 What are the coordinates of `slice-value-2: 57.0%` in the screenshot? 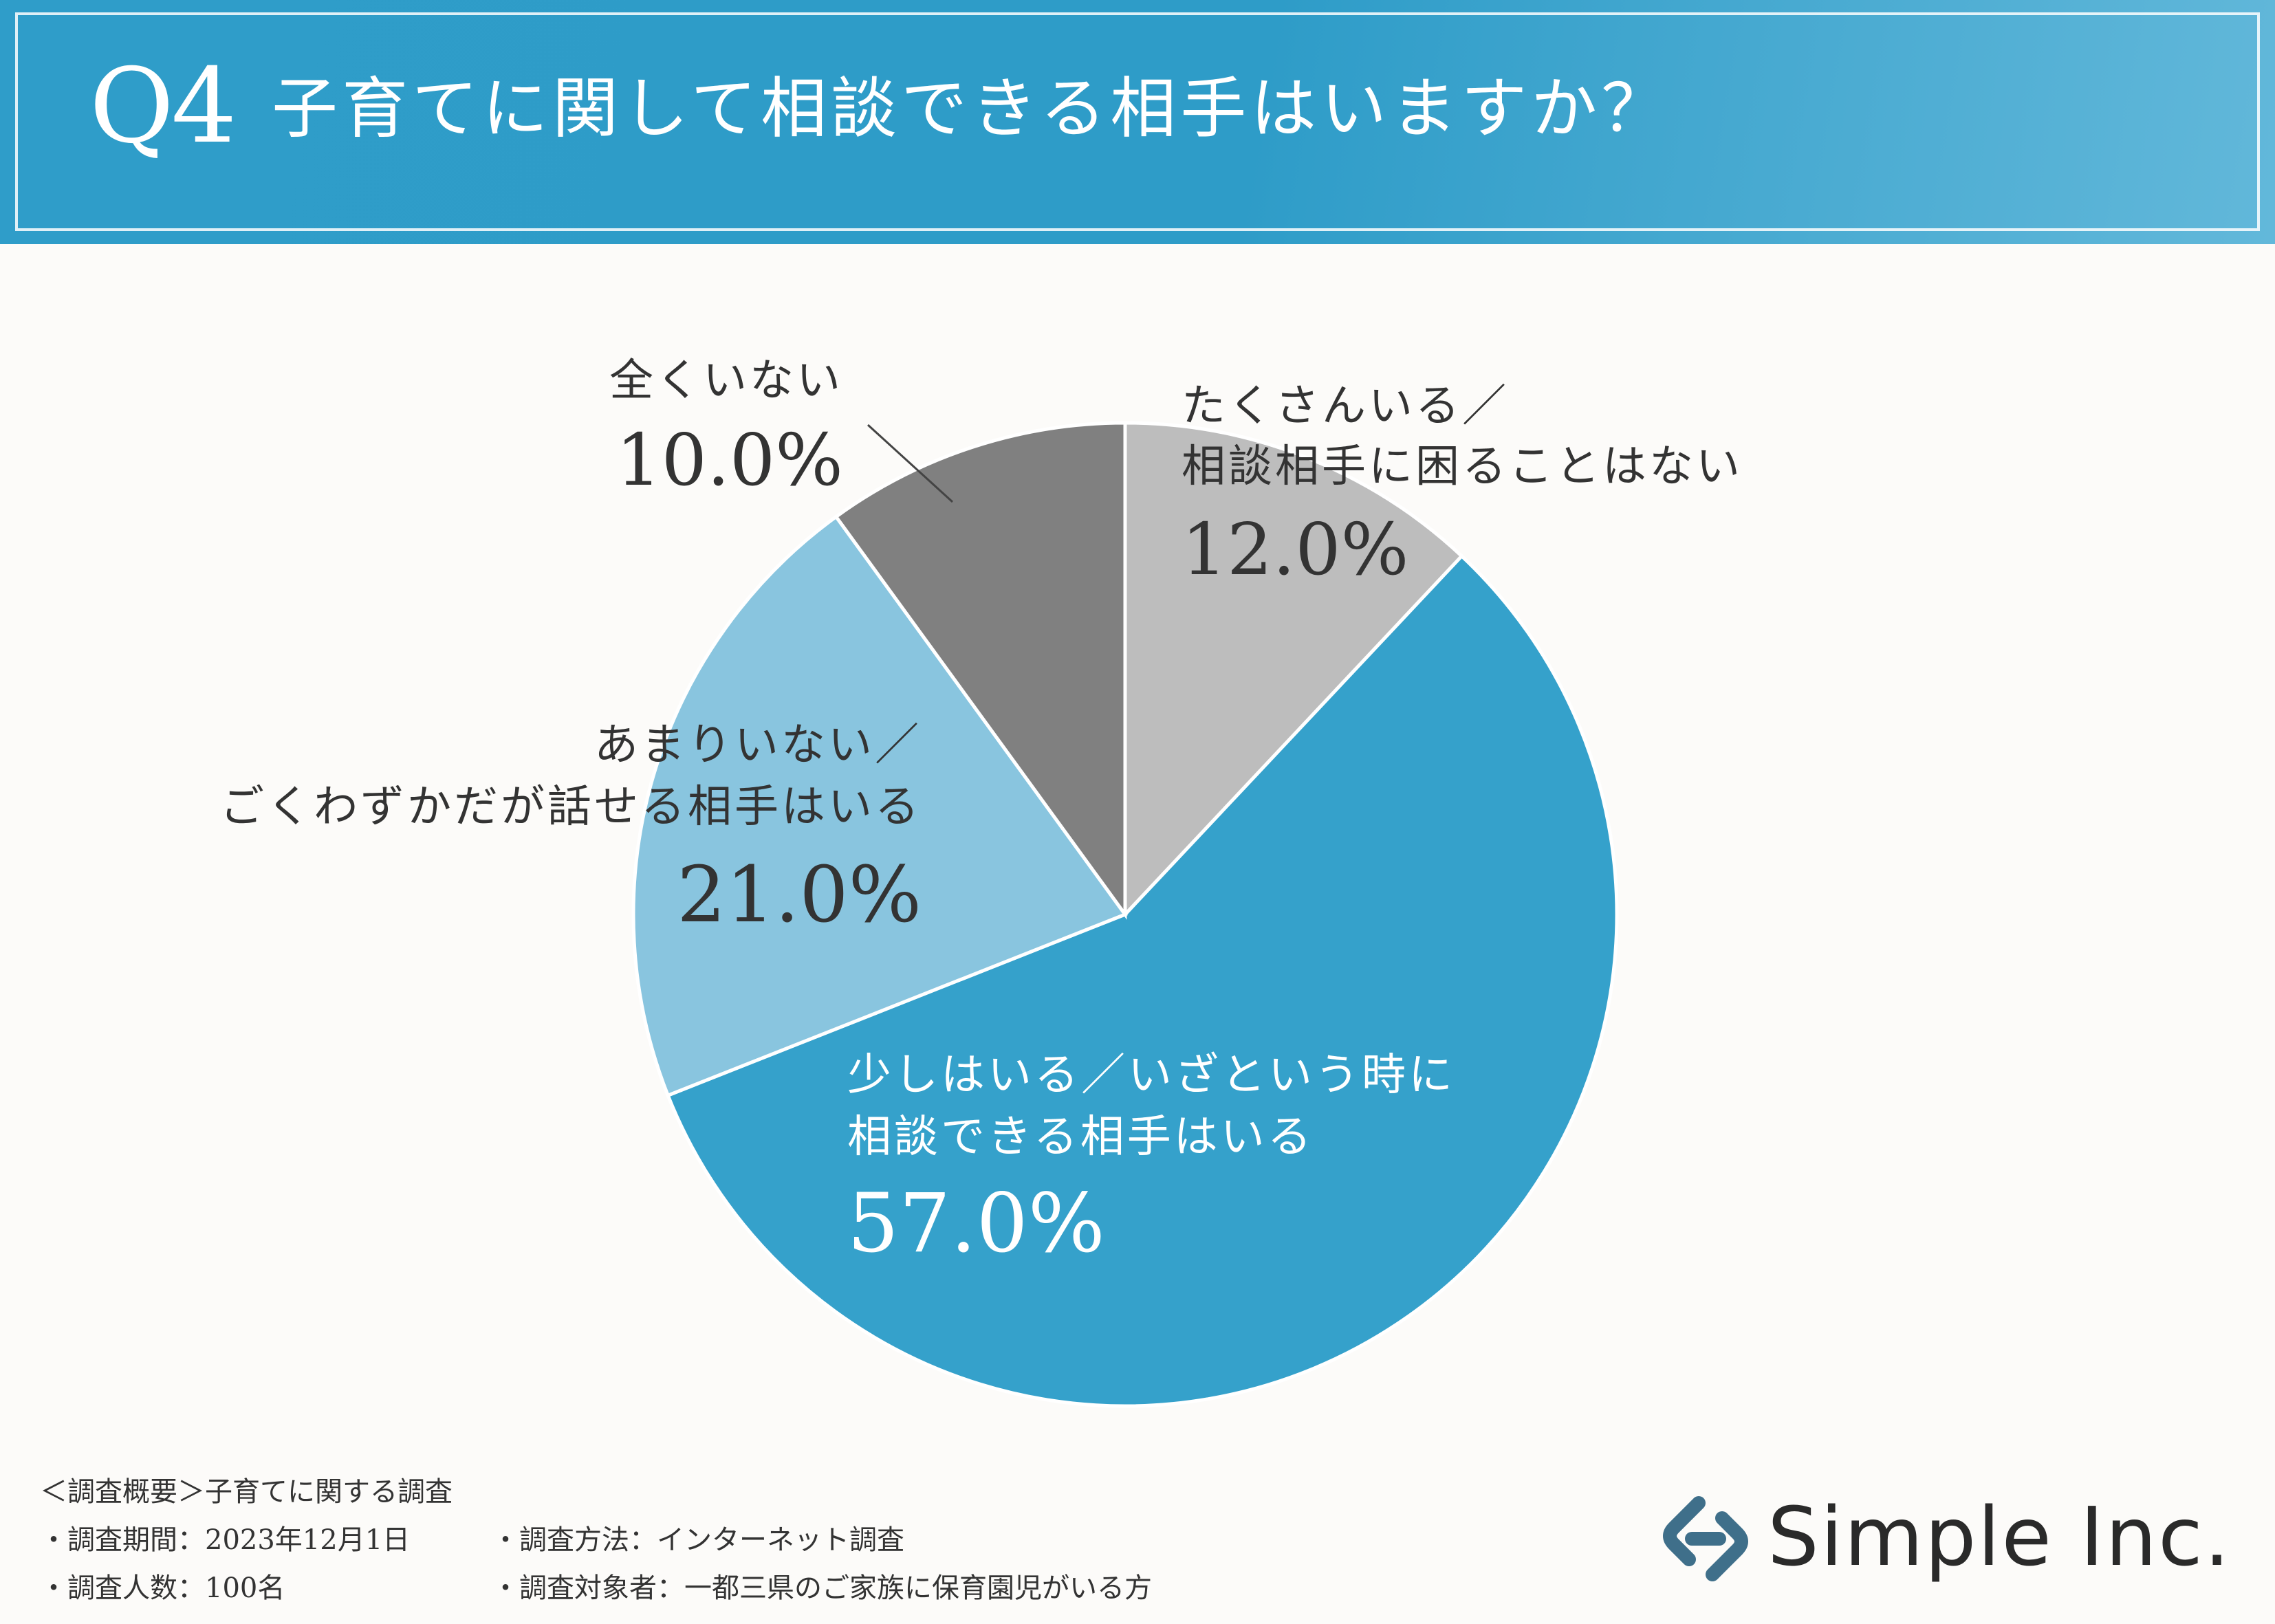 It's located at (976, 1223).